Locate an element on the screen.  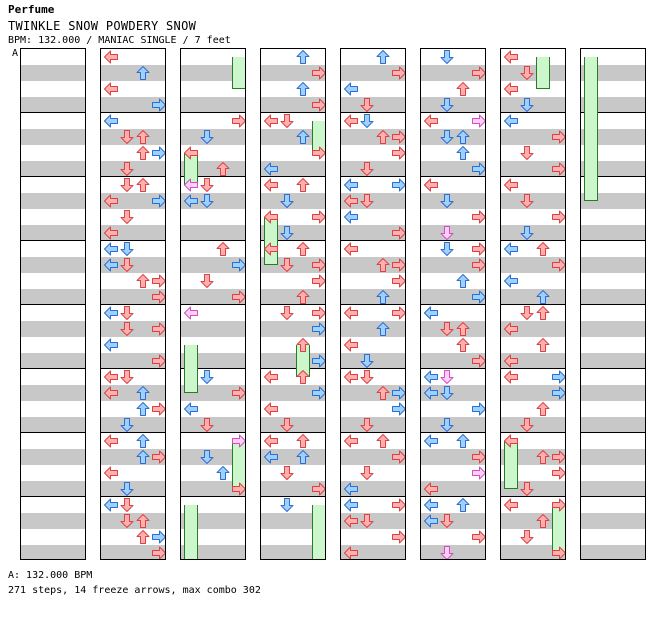
bpm-footer: A: 132.000 BPM is located at coordinates (50, 575).